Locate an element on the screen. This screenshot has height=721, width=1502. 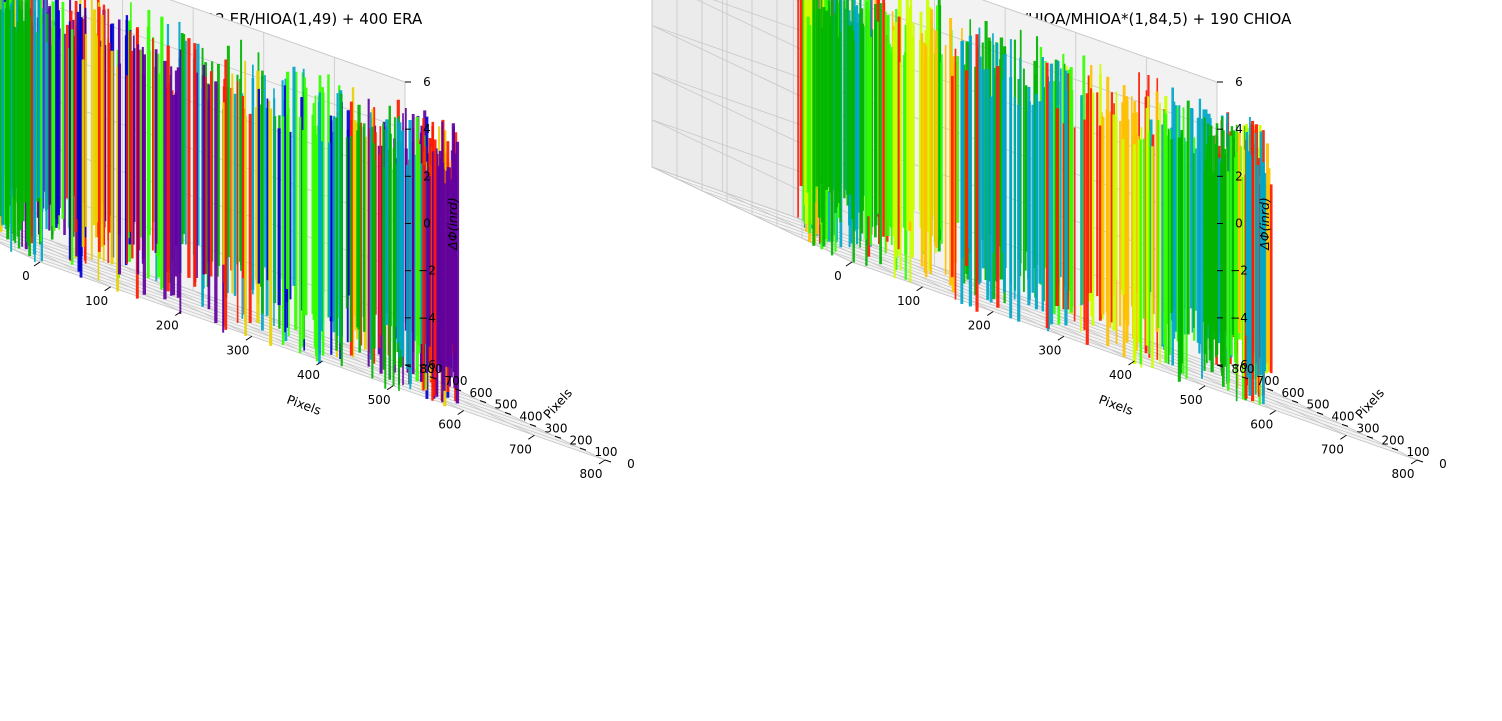
z-tick-label: 0 is located at coordinates (1239, 224).